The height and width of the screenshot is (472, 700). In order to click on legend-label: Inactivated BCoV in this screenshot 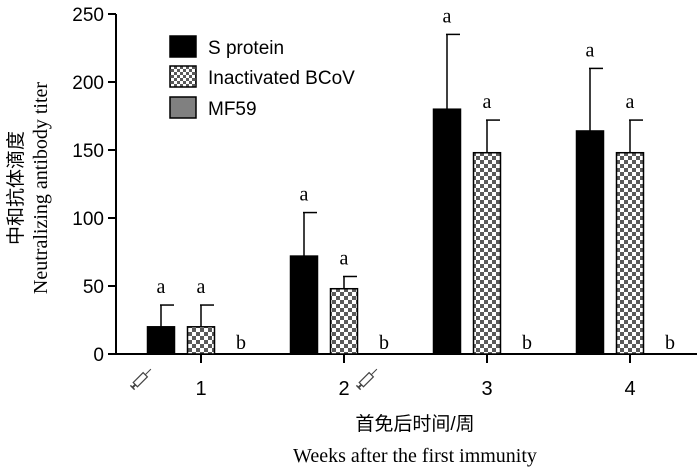, I will do `click(281, 78)`.